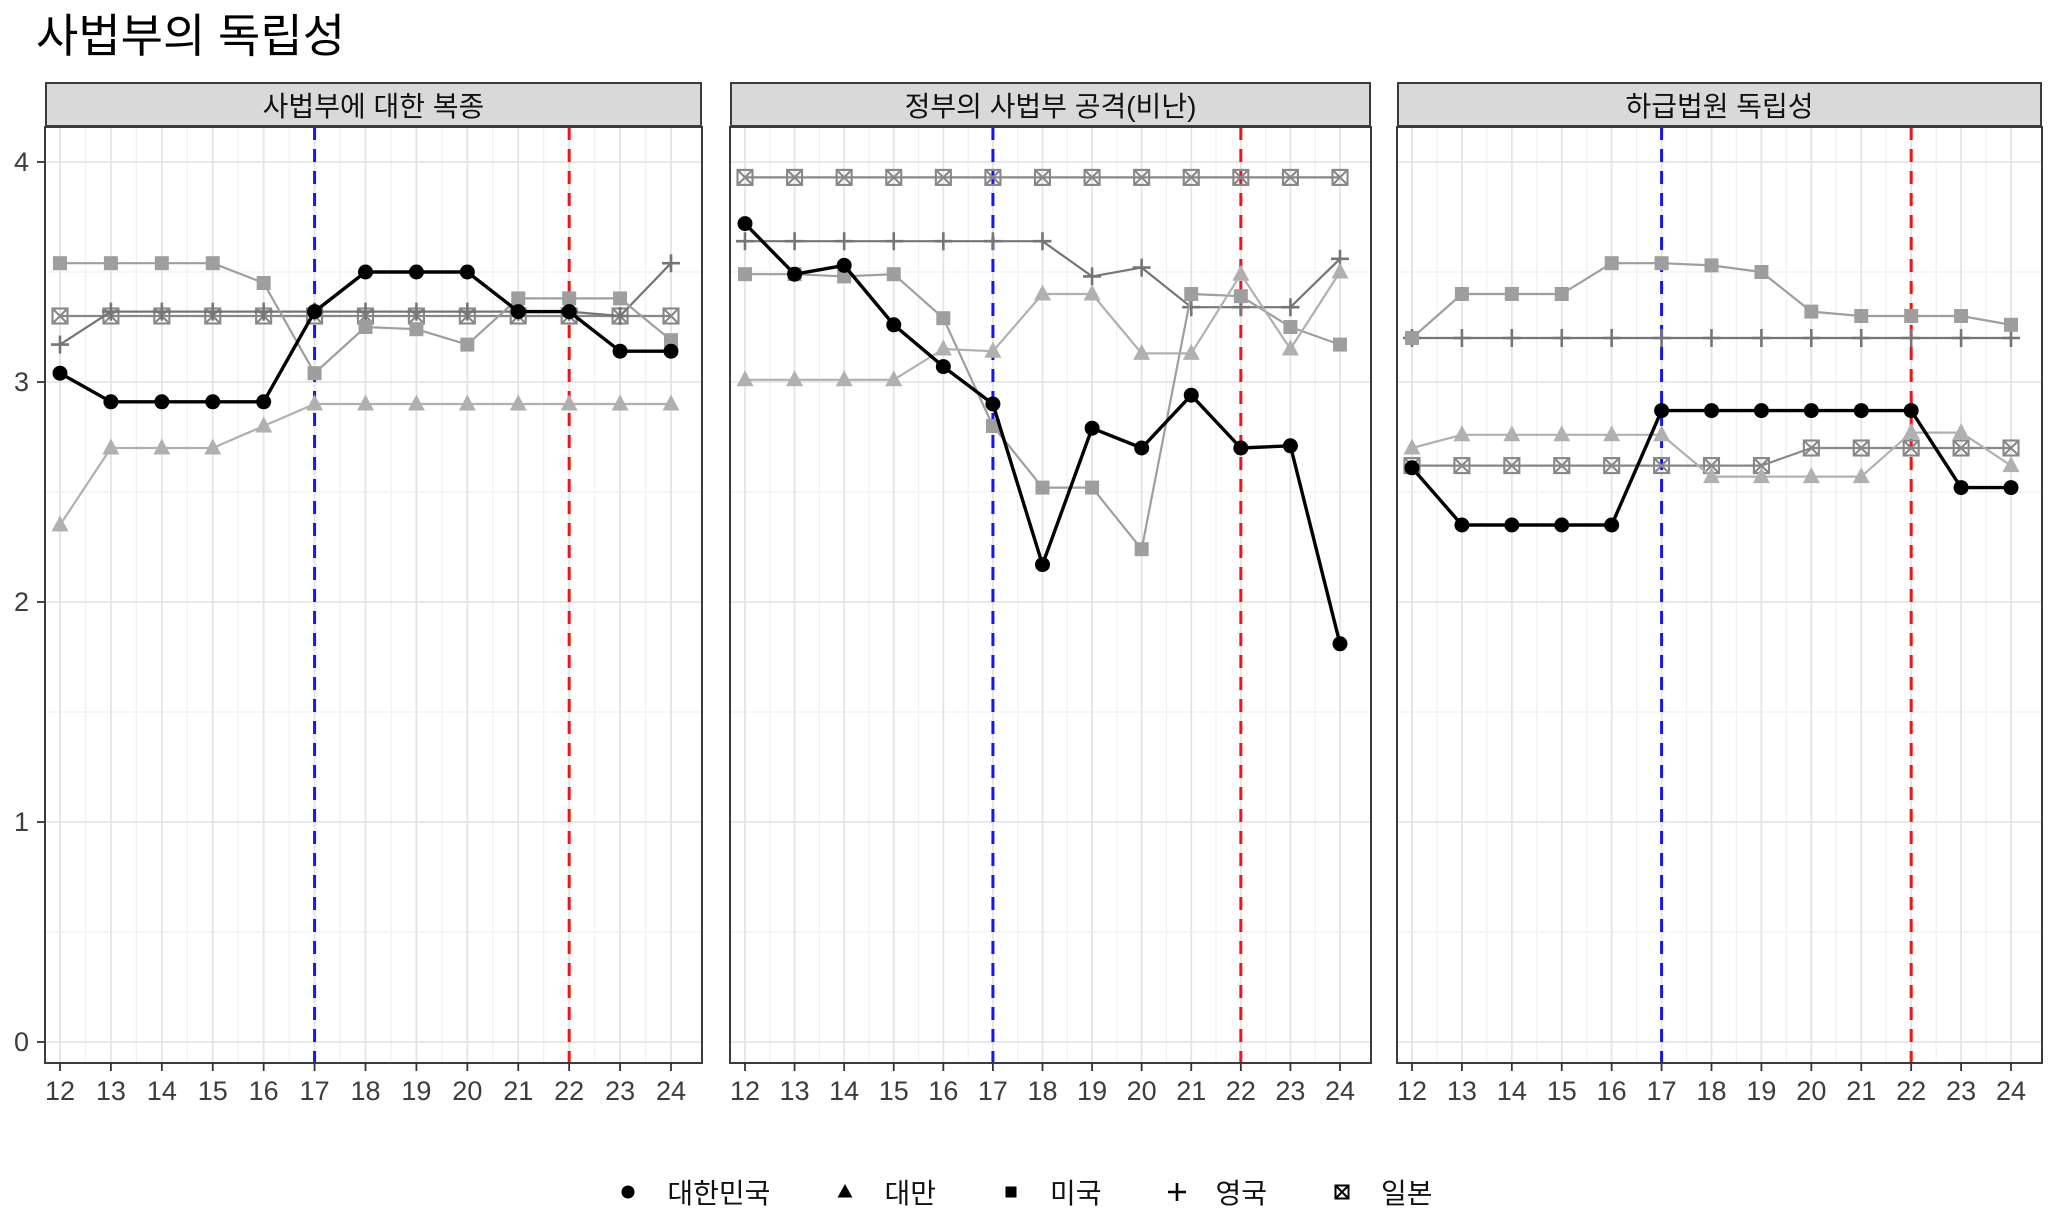 The width and height of the screenshot is (2048, 1229). I want to click on facet-strip-3: 하급법원 독립성, so click(1719, 104).